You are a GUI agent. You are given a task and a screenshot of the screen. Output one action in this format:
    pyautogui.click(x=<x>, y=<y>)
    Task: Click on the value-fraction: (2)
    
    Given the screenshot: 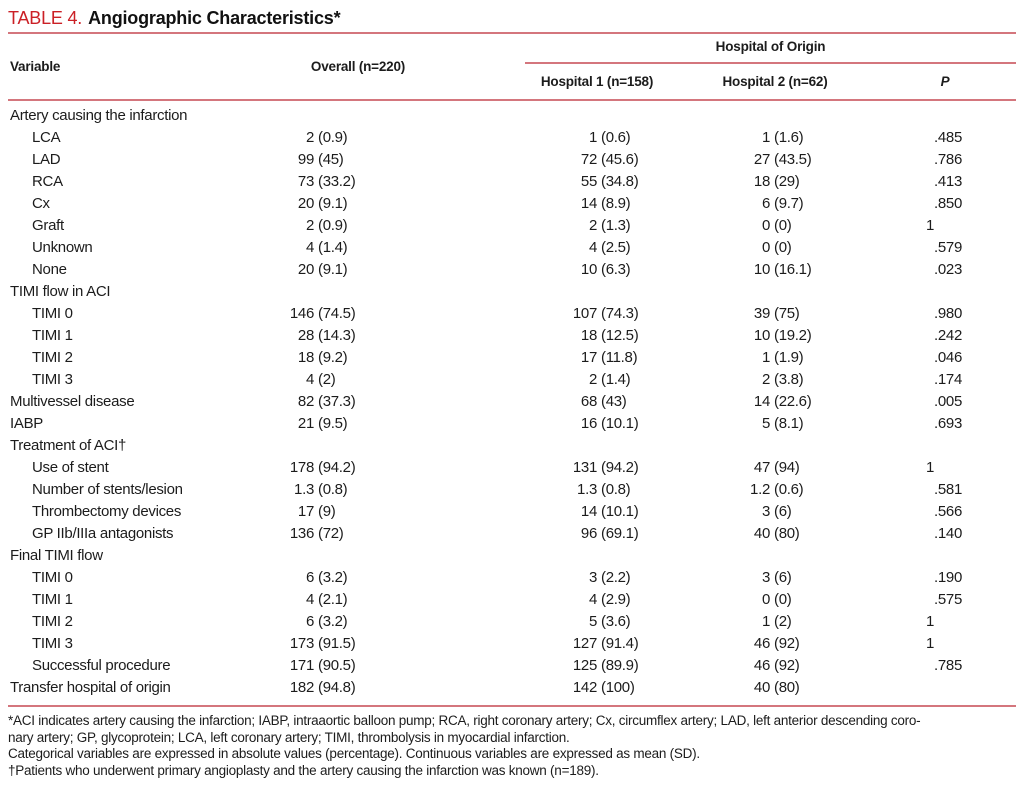 What is the action you would take?
    pyautogui.click(x=783, y=621)
    